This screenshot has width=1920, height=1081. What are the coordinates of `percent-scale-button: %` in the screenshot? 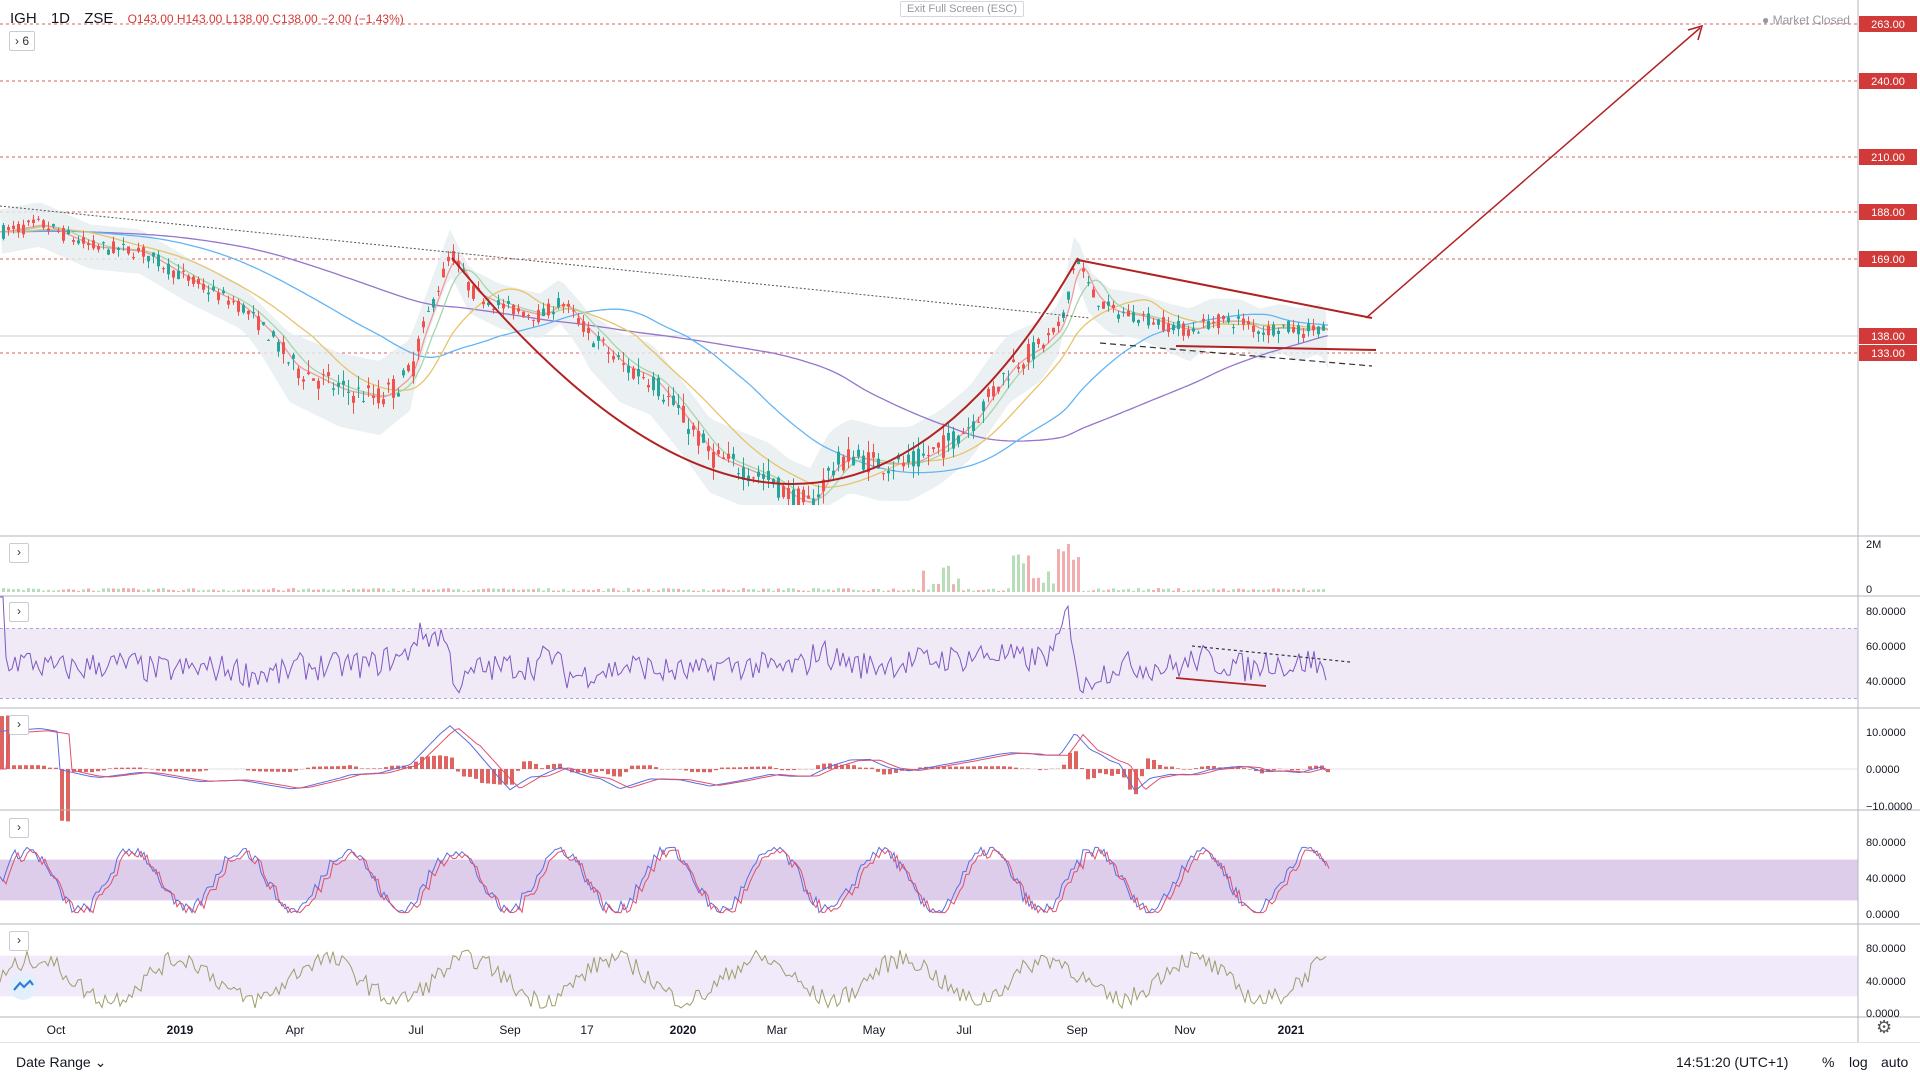 It's located at (1828, 1062).